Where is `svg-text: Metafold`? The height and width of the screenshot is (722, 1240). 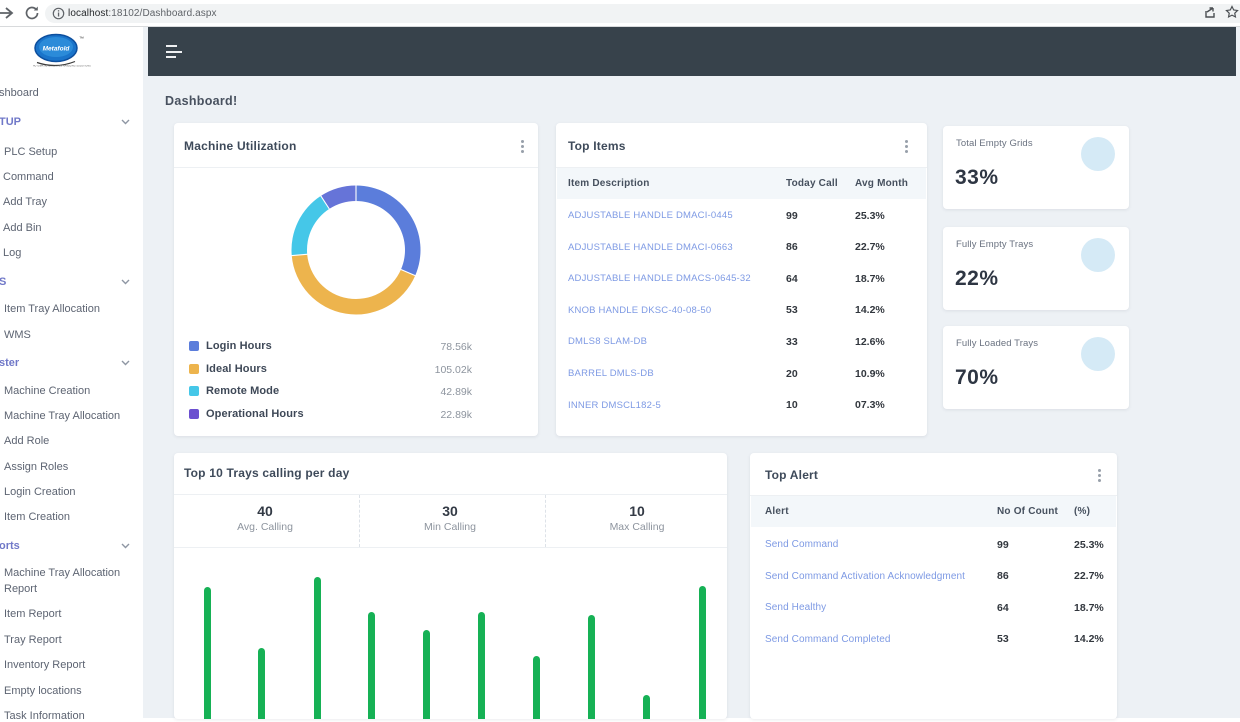
svg-text: Metafold is located at coordinates (57, 49).